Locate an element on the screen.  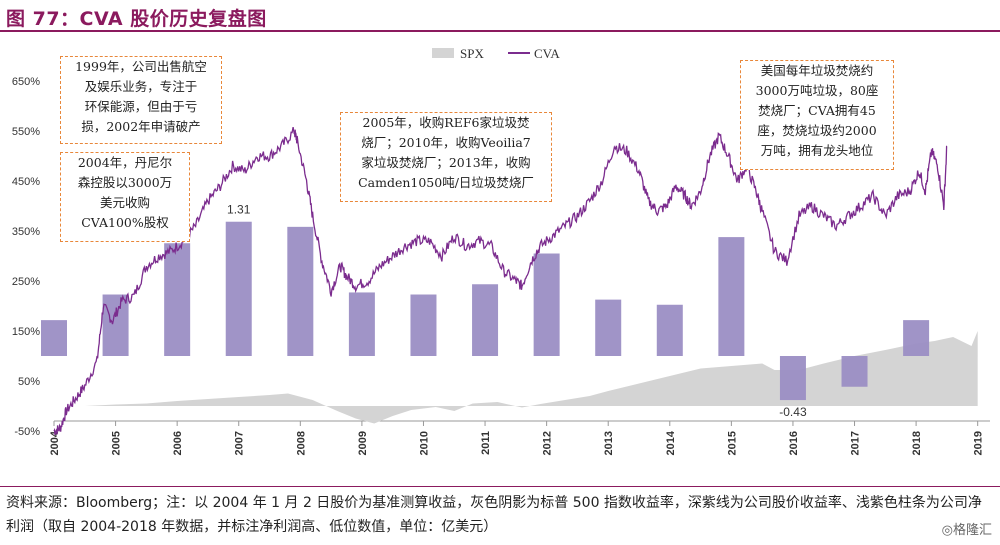
y-tick-label: 250% is located at coordinates (26, 282).